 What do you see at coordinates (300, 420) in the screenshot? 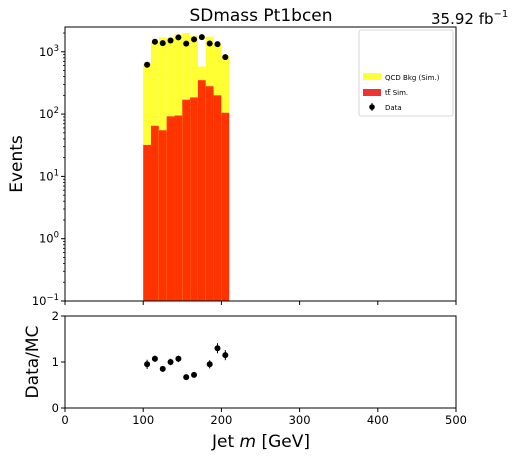
I see `x-tick-label: 300` at bounding box center [300, 420].